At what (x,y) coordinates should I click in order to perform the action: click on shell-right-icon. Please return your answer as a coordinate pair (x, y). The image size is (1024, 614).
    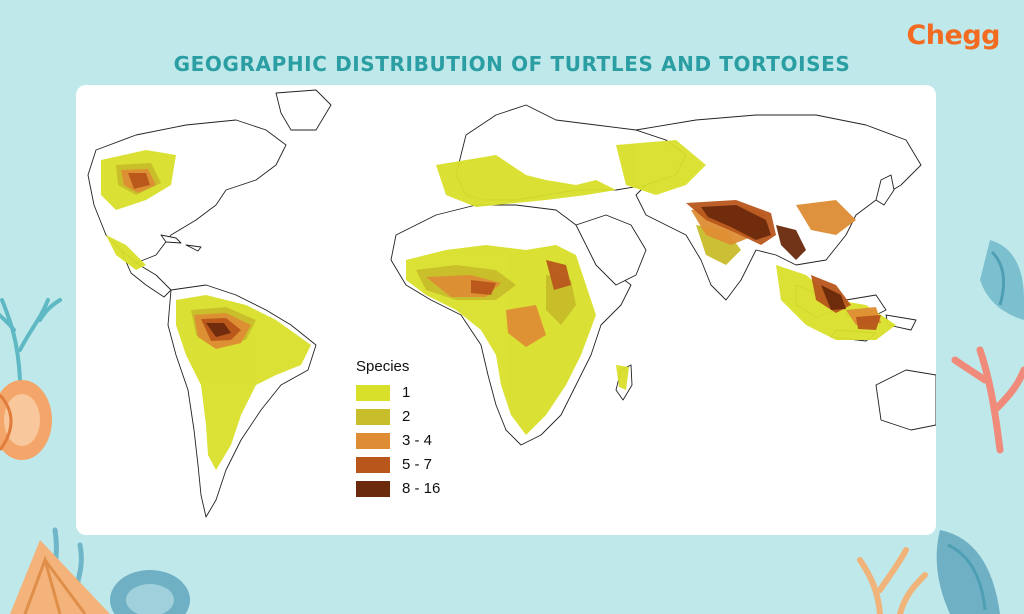
    Looking at the image, I should click on (1002, 280).